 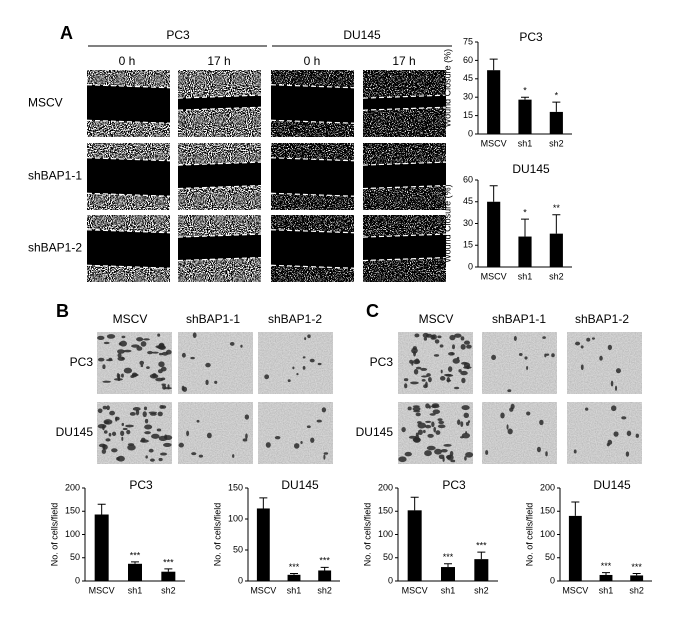 I want to click on chart-title: DU145, so click(x=531, y=169).